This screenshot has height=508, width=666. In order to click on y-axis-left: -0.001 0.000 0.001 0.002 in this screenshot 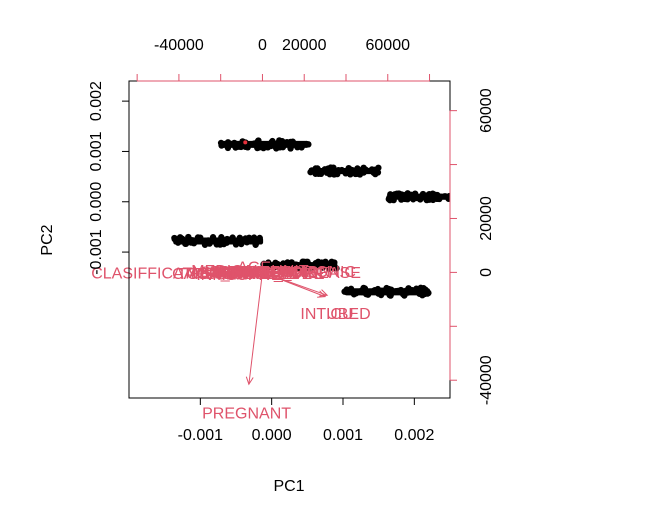, I will do `click(109, 178)`.